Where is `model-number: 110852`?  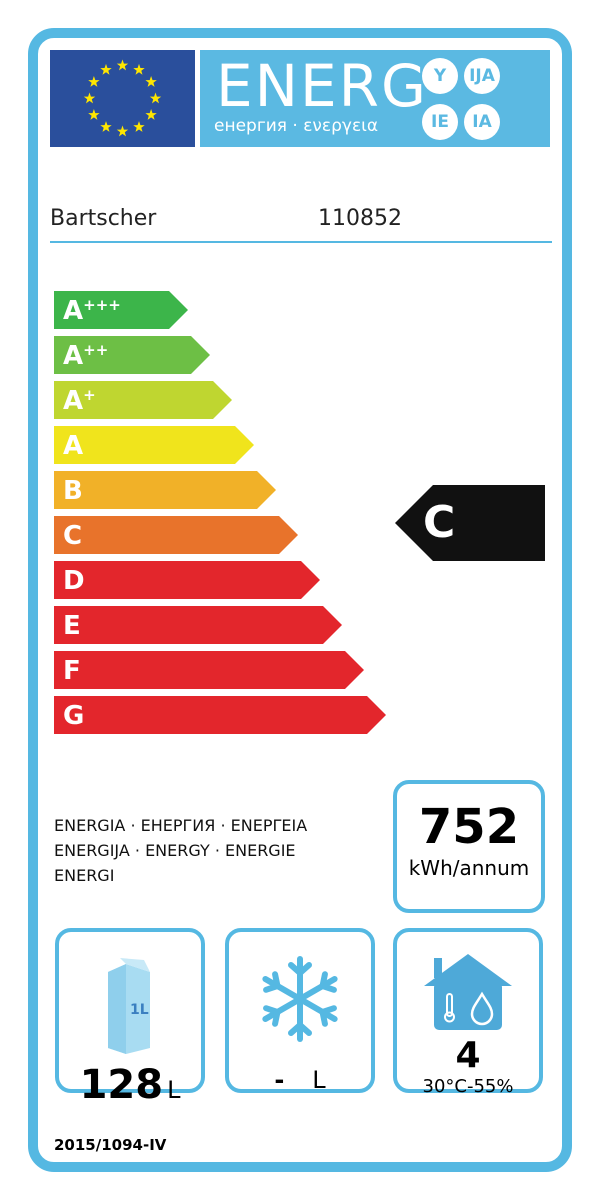
model-number: 110852 is located at coordinates (360, 218).